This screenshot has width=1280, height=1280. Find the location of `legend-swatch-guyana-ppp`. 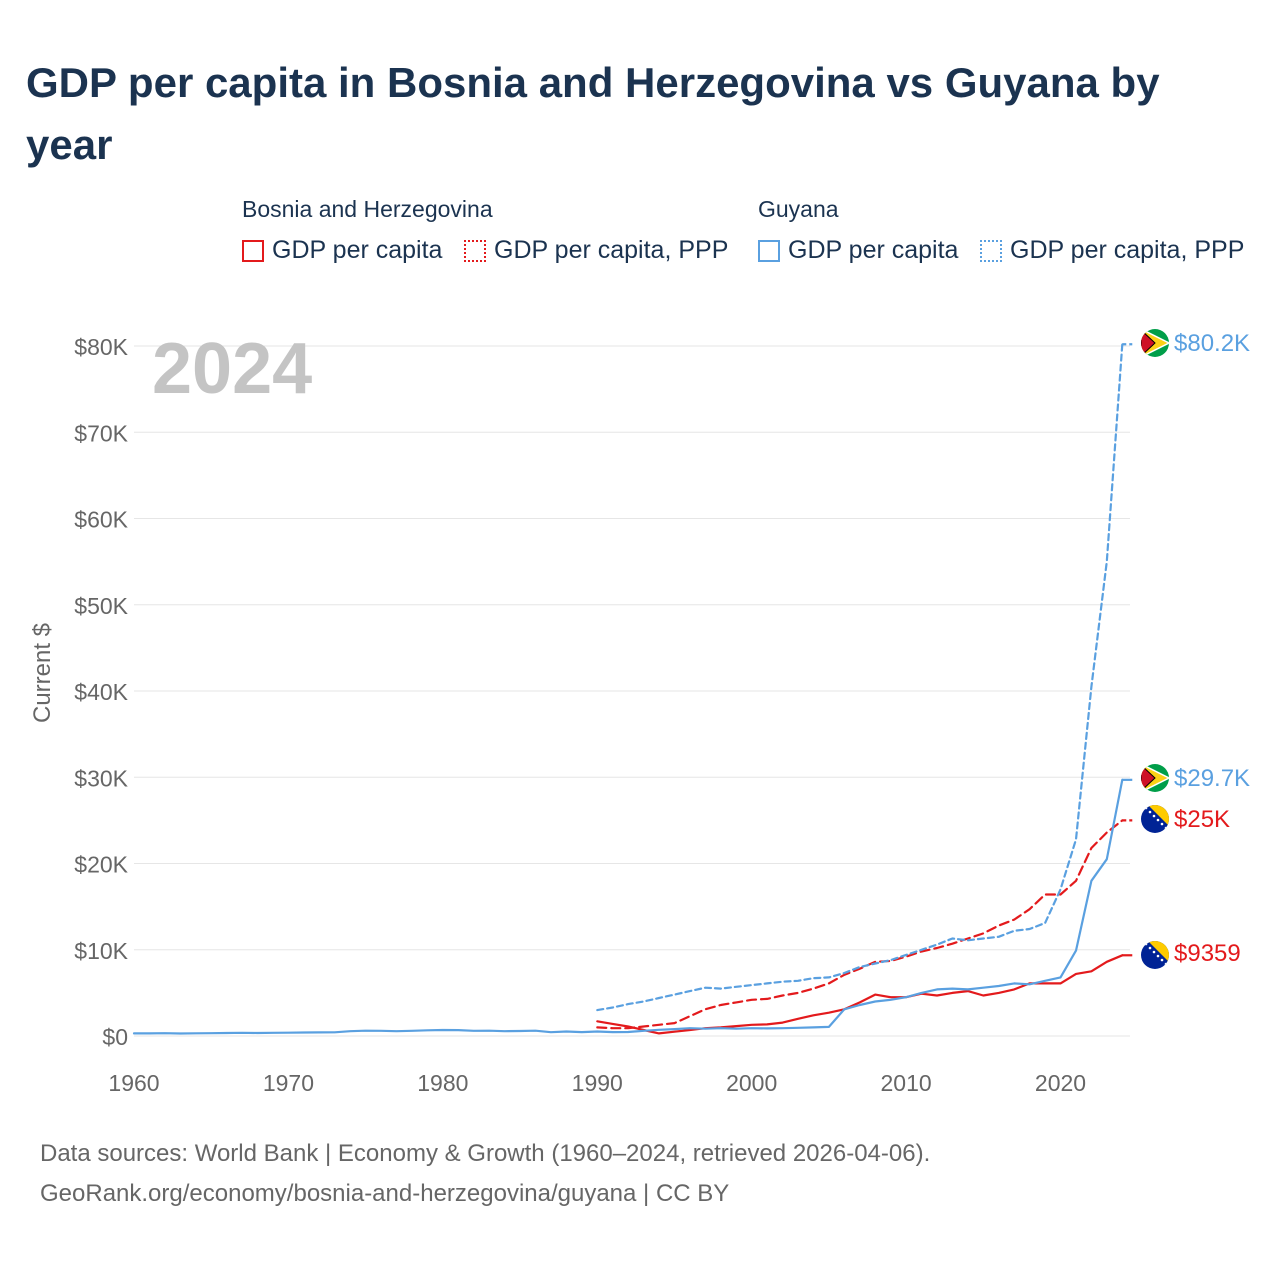

legend-swatch-guyana-ppp is located at coordinates (991, 250).